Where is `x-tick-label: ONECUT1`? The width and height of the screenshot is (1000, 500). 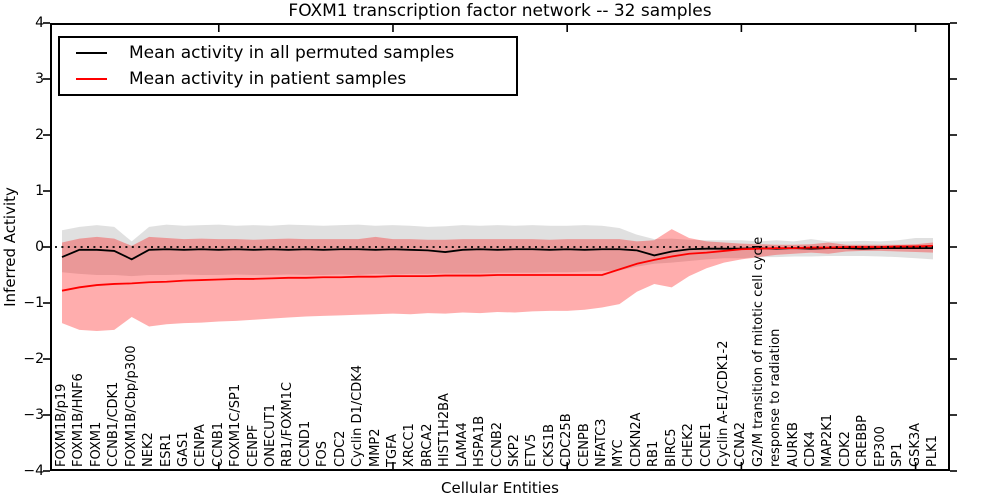
x-tick-label: ONECUT1 is located at coordinates (271, 435).